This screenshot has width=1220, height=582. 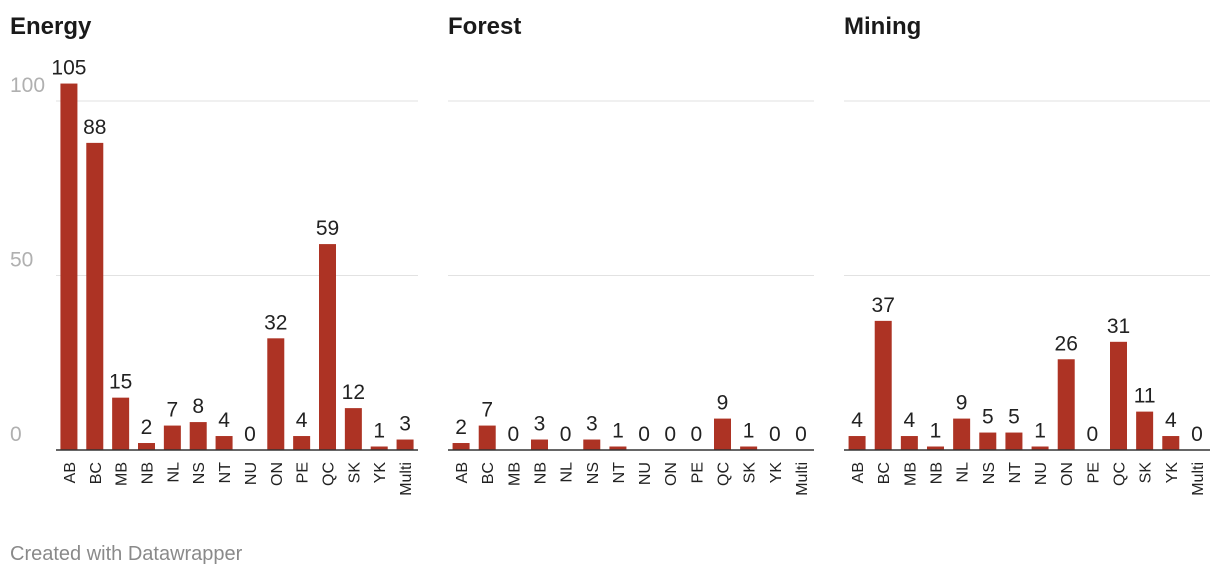 I want to click on forest-bar-nt, so click(x=618, y=448).